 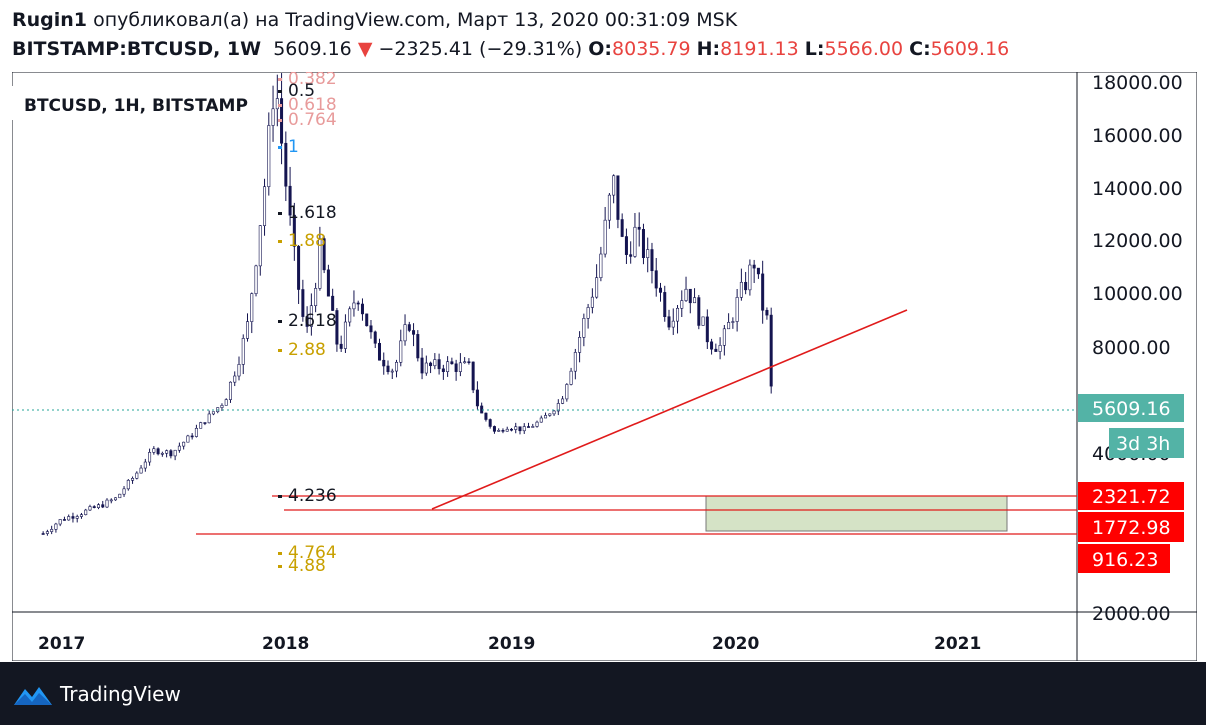 What do you see at coordinates (1131, 348) in the screenshot?
I see `y-tick-label: 8000.00` at bounding box center [1131, 348].